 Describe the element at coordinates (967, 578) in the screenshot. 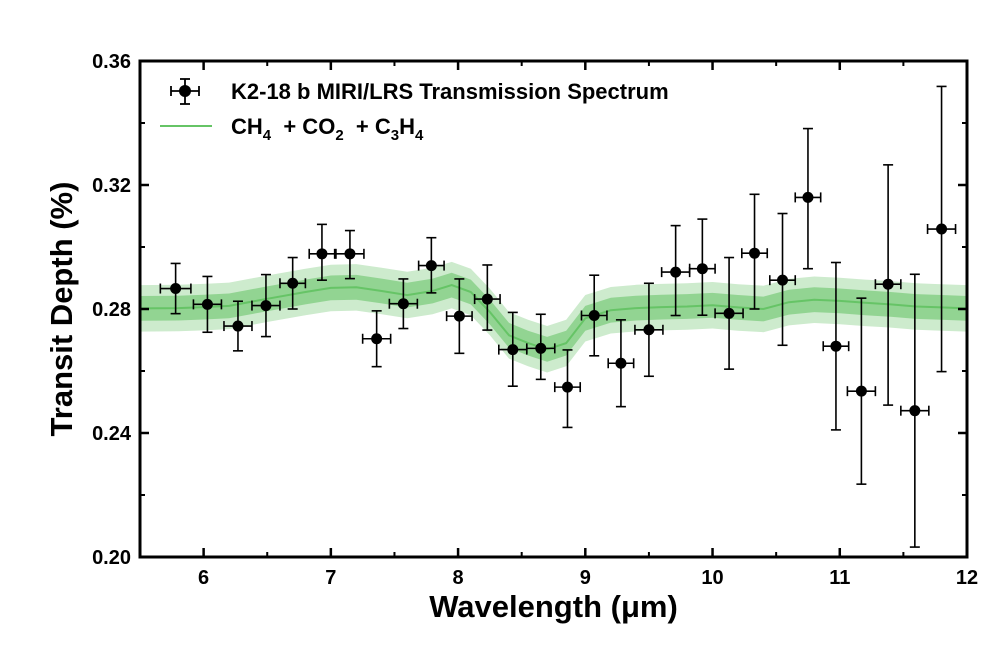

I see `x-tick-label: 12` at that location.